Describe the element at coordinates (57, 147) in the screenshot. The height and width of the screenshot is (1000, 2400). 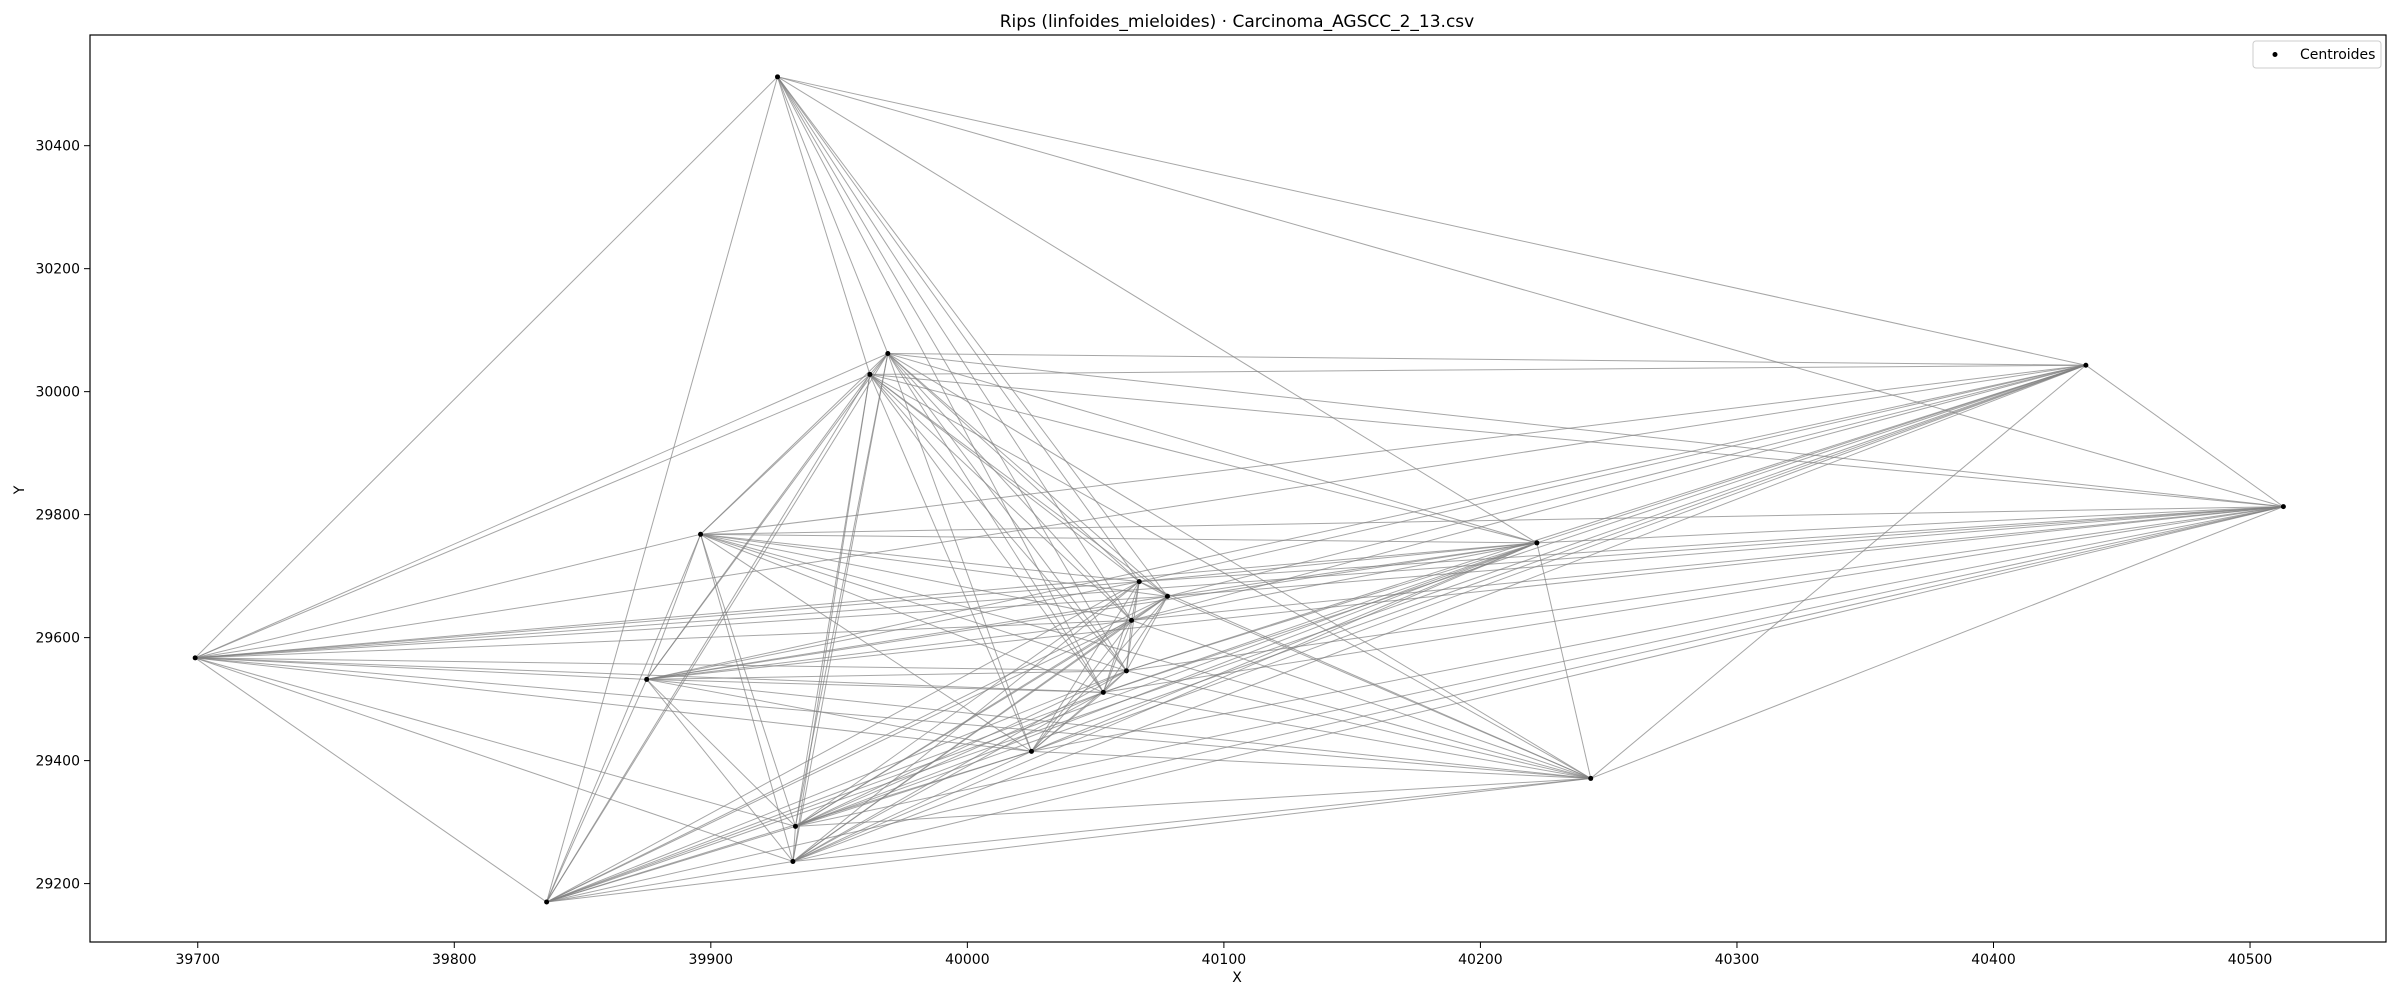
I see `y-tick-label: 30400` at that location.